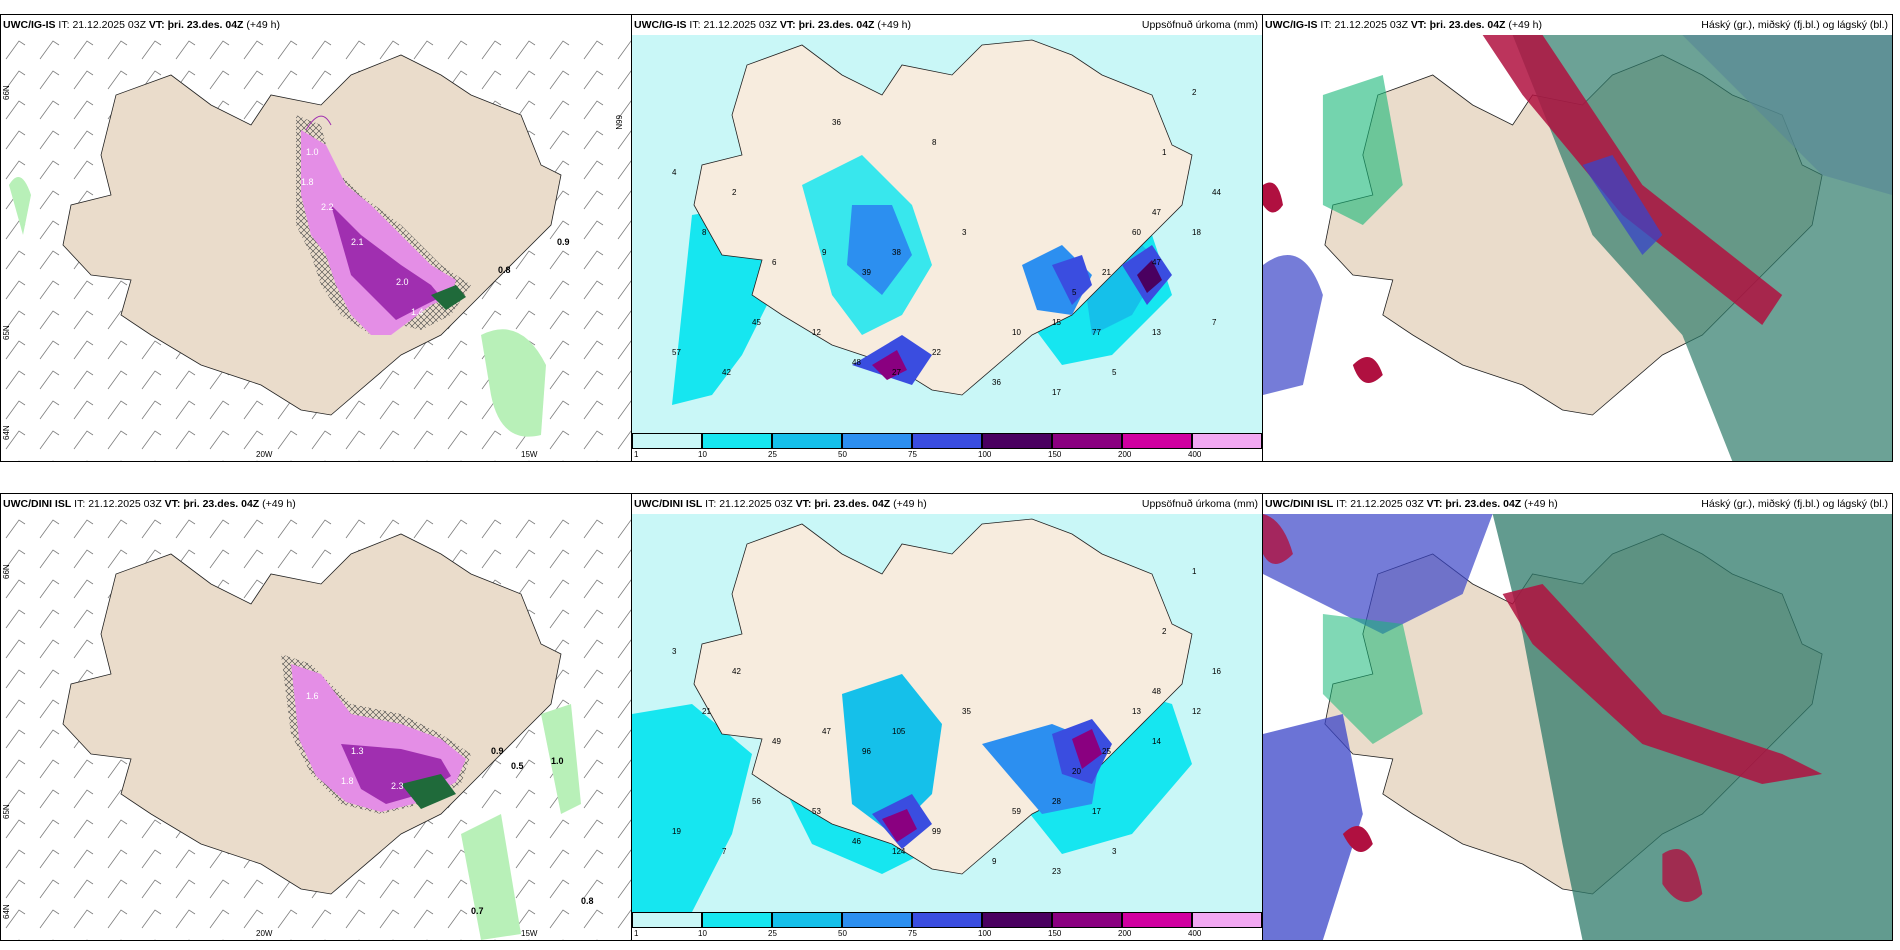 The height and width of the screenshot is (950, 1900). Describe the element at coordinates (402, 282) in the screenshot. I see `svg-text: 2.0` at that location.